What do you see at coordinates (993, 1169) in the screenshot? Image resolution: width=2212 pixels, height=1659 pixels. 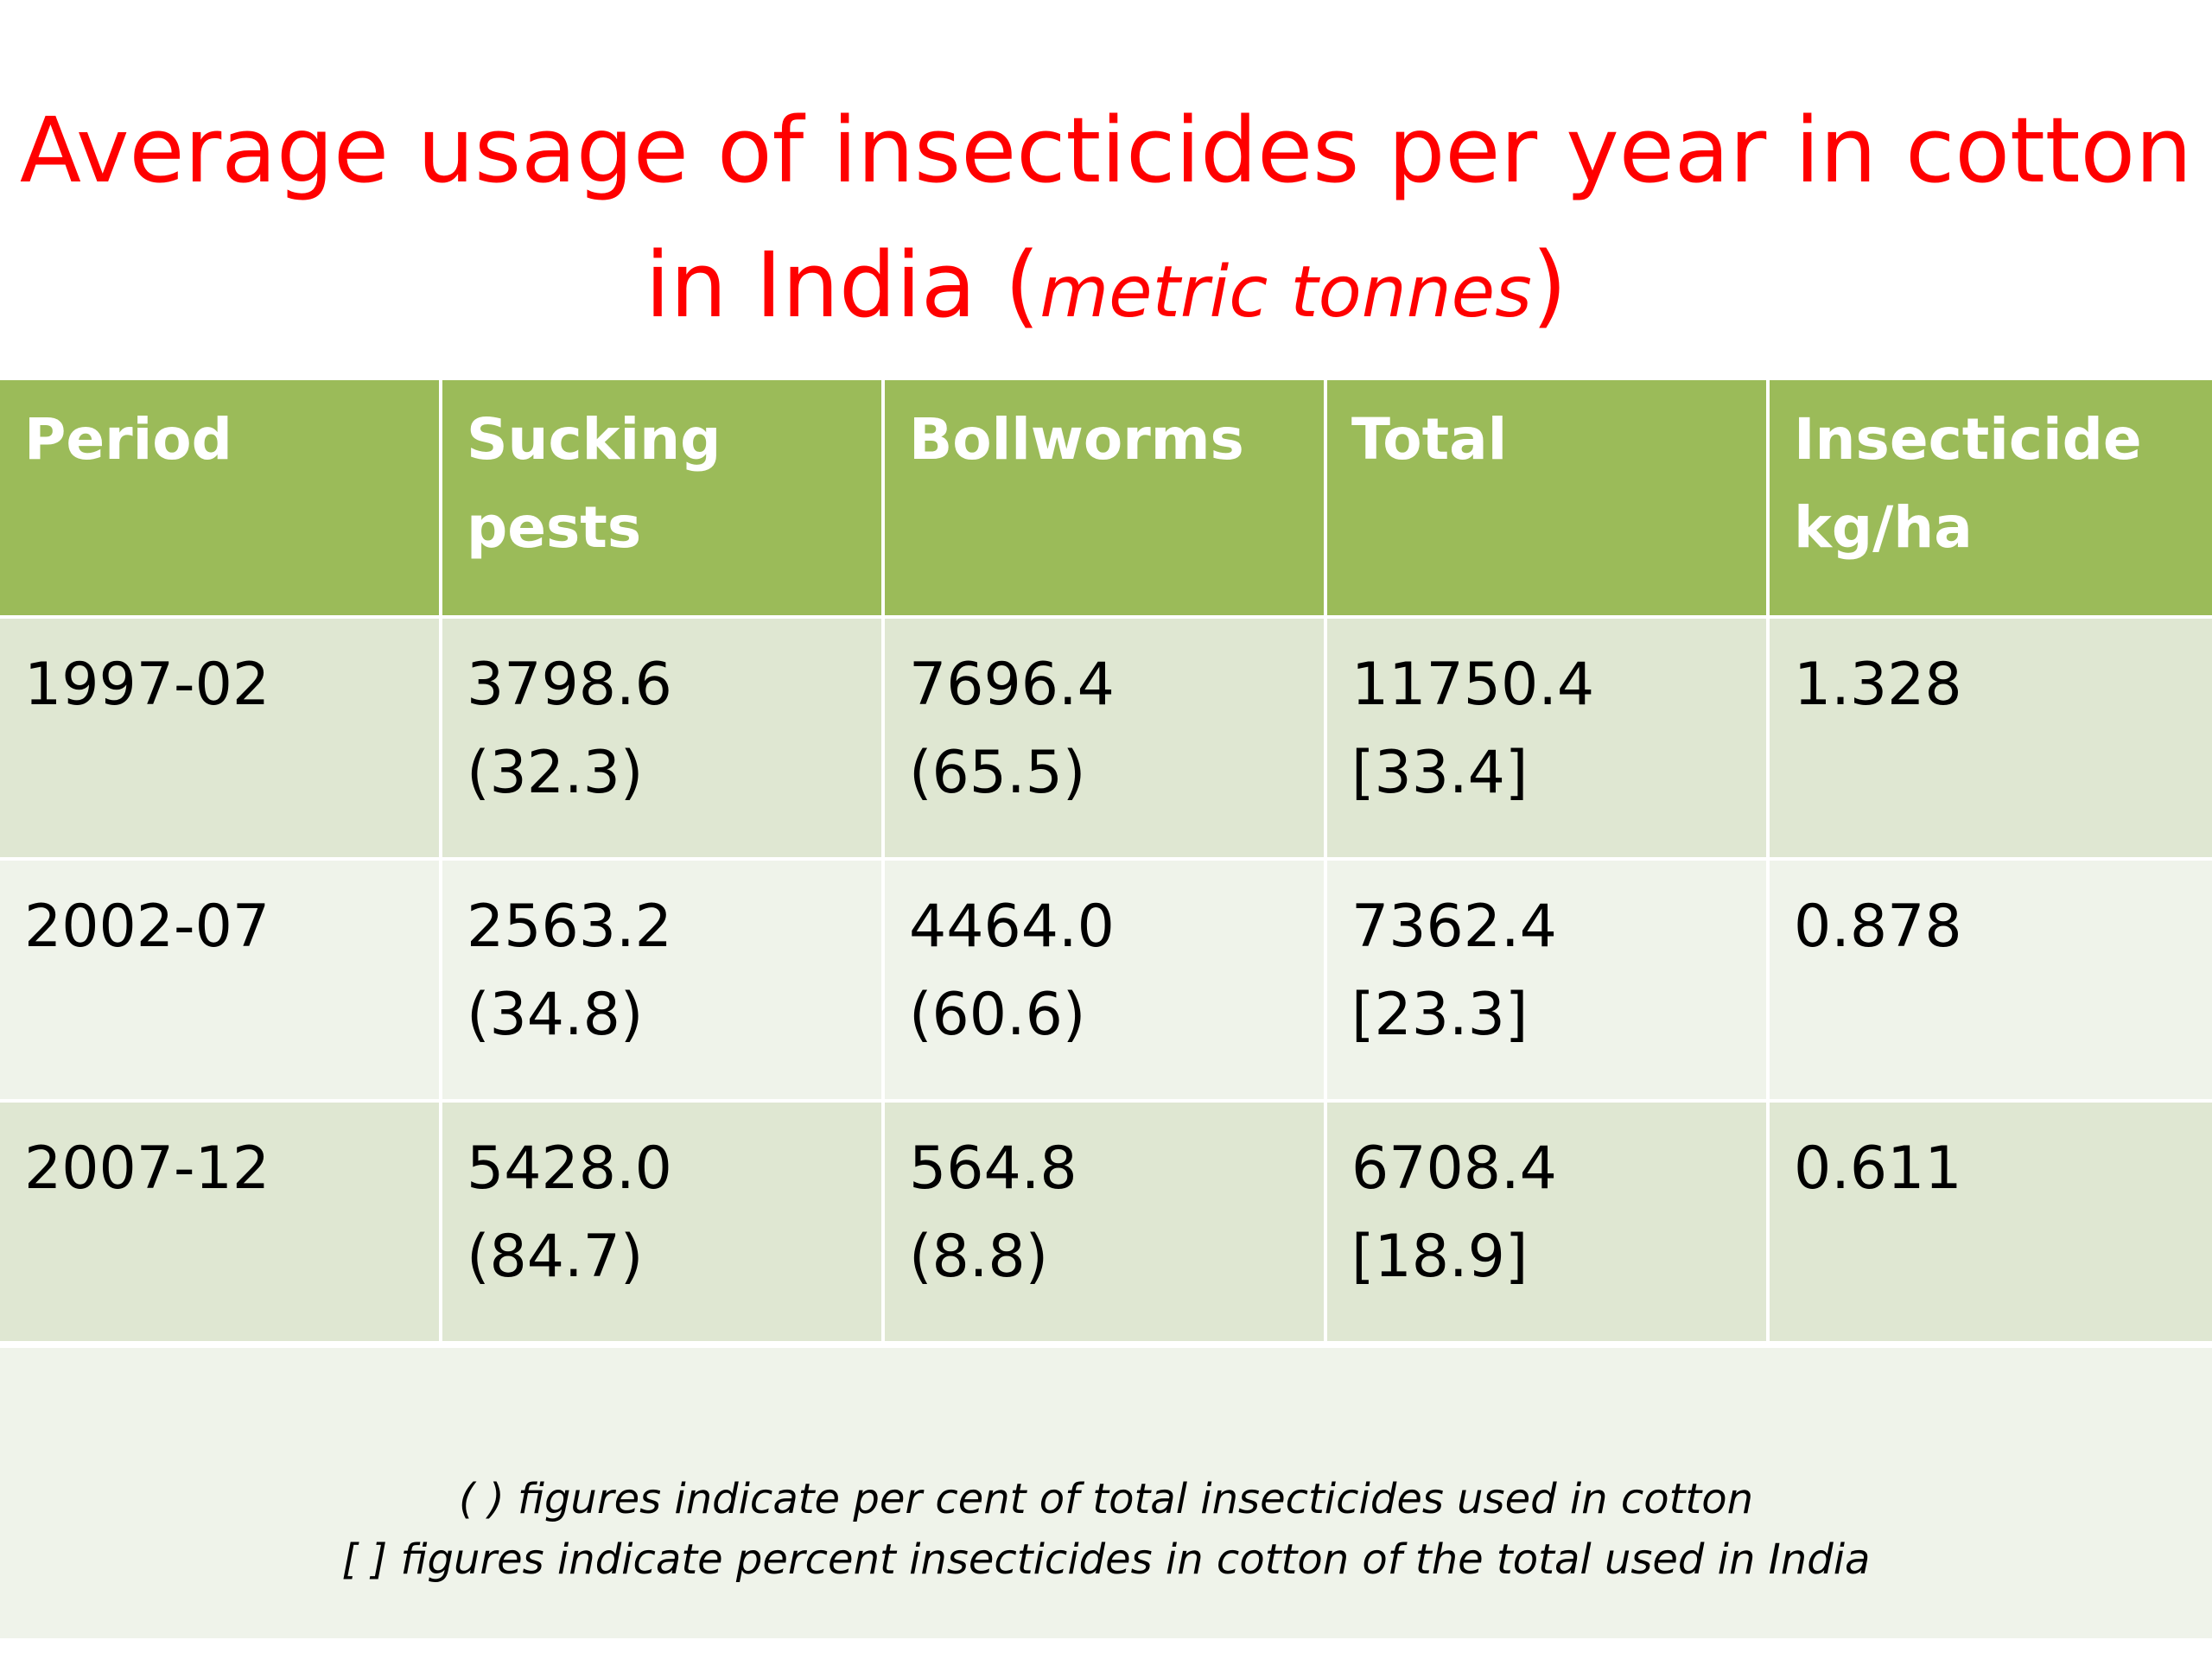 I see `bollworms-value: 564.8` at bounding box center [993, 1169].